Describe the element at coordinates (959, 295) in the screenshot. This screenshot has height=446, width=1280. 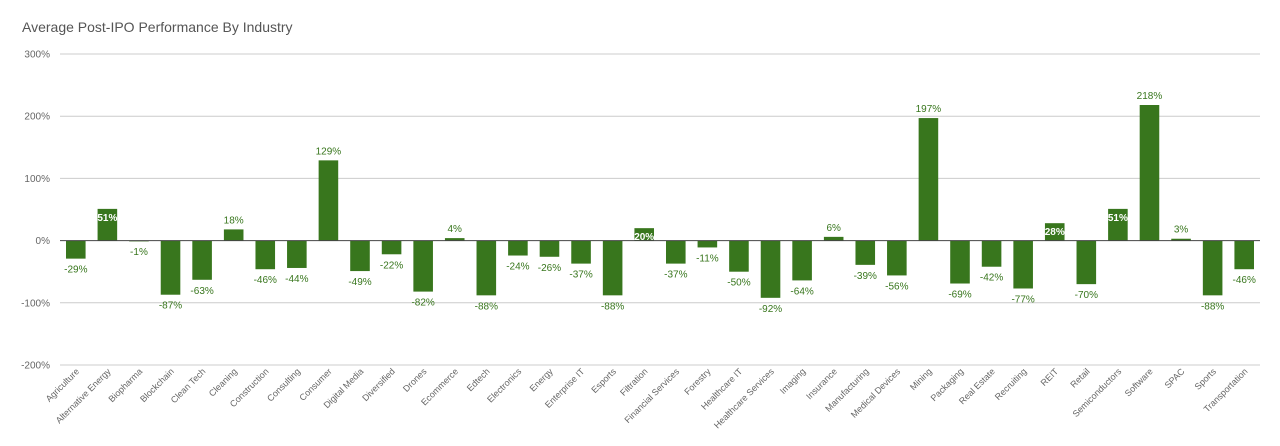
I see `data-label: -69%` at that location.